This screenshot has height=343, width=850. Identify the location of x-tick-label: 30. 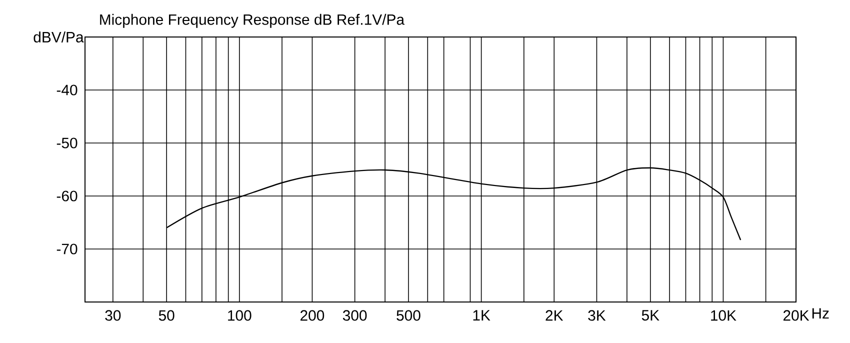
(113, 315).